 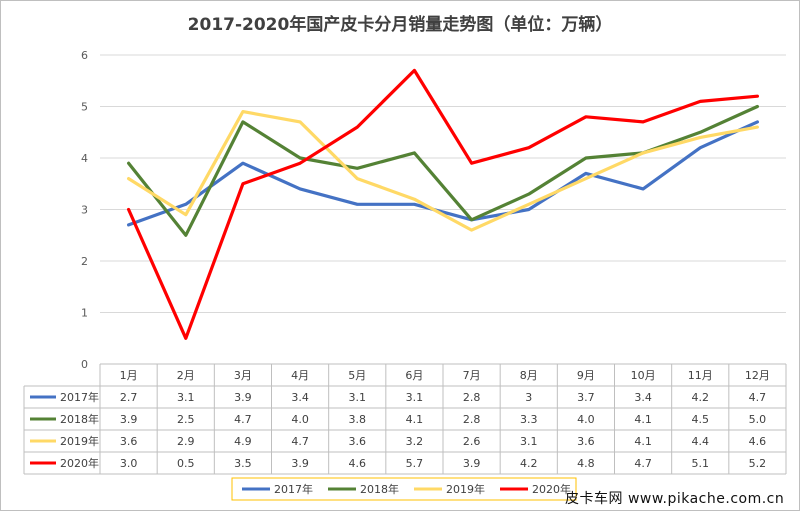 What do you see at coordinates (701, 463) in the screenshot?
I see `data-cell: 5.1` at bounding box center [701, 463].